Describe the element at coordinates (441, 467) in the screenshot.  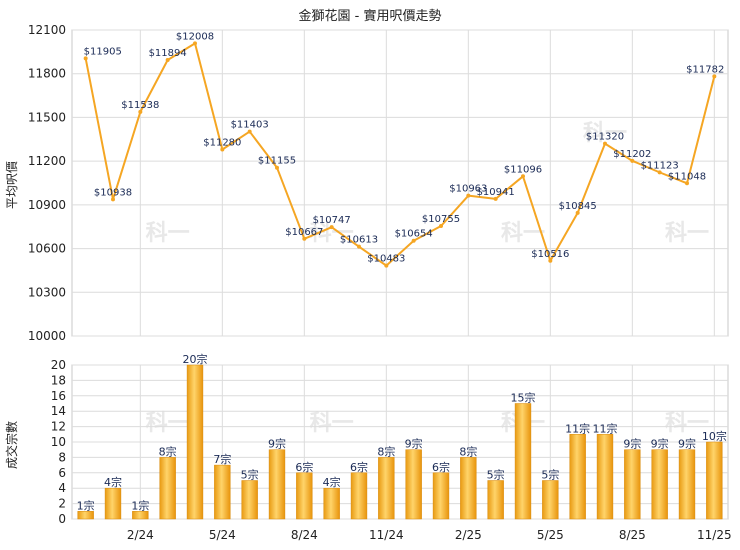
I see `volume-data-label: 6宗` at that location.